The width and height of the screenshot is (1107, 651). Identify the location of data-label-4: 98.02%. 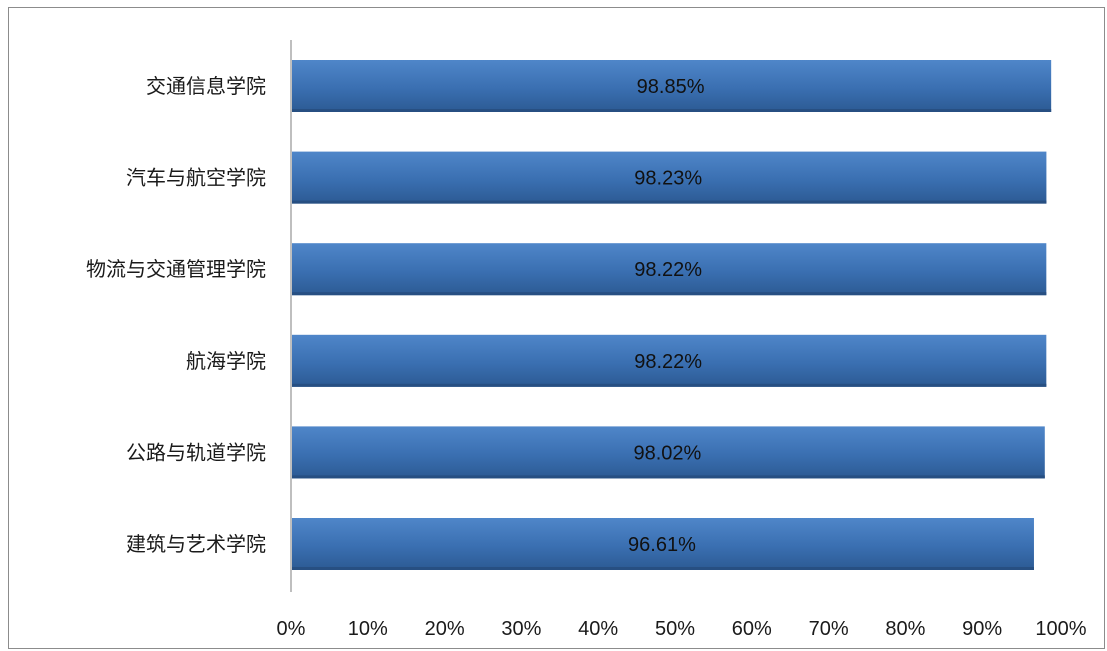
(667, 453).